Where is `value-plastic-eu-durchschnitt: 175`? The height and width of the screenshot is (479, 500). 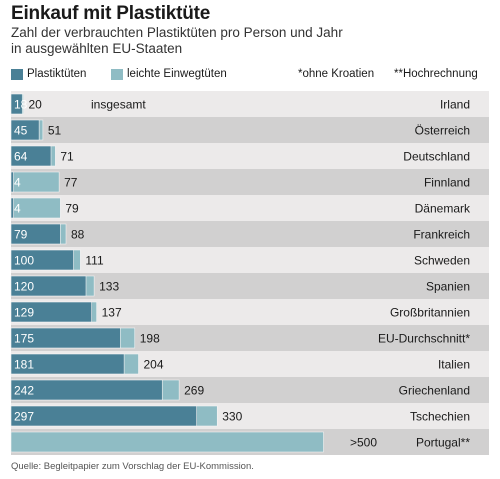 value-plastic-eu-durchschnitt: 175 is located at coordinates (24, 339).